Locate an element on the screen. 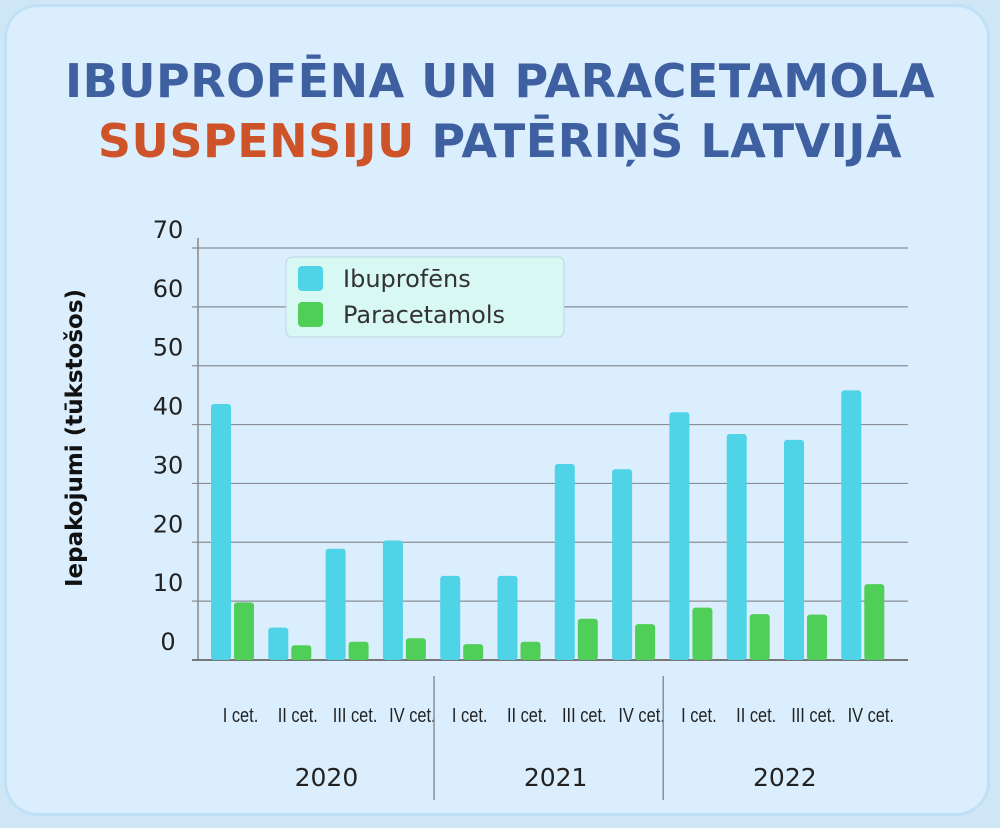 This screenshot has height=828, width=1000. y-tick-label: 70 is located at coordinates (168, 230).